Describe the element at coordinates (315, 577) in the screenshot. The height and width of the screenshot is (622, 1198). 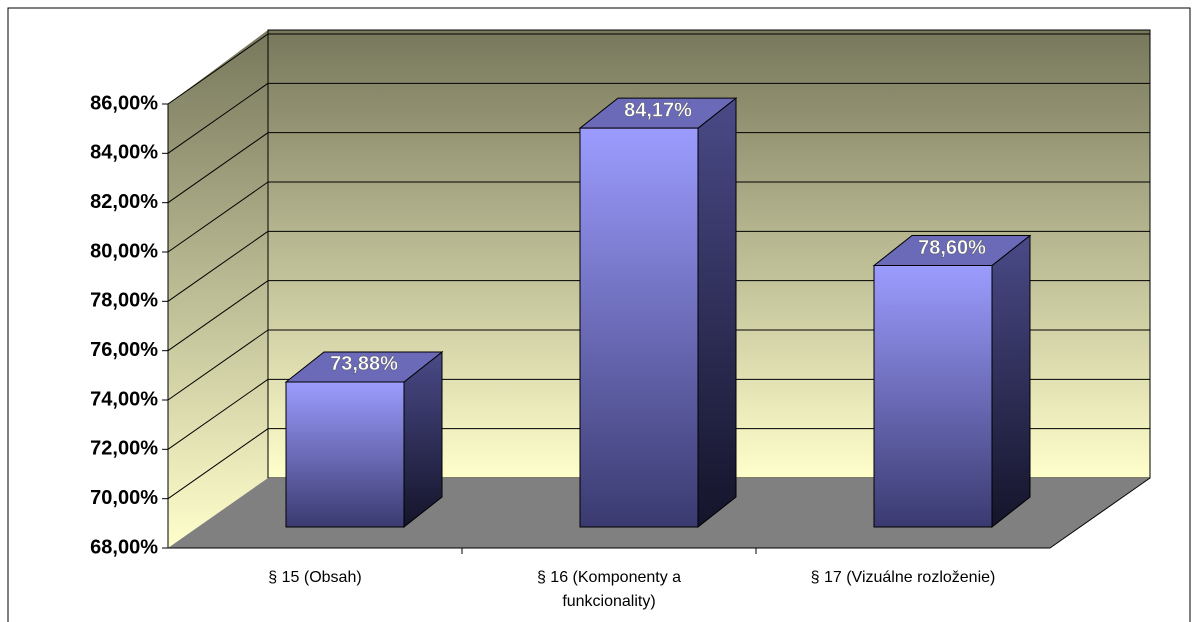
I see `x-tick-label: § 15 (Obsah)` at that location.